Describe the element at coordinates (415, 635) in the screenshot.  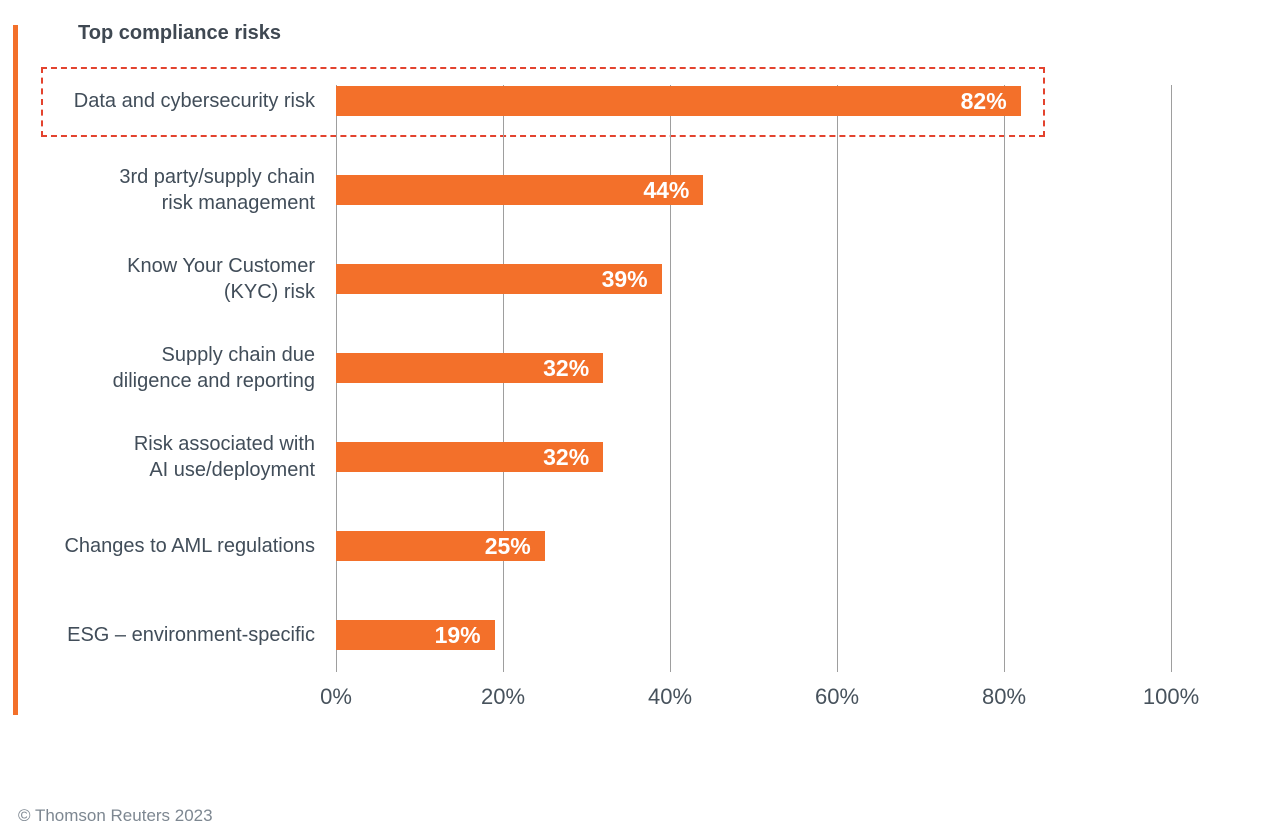
I see `bar-esg-environment-specific: 19%` at that location.